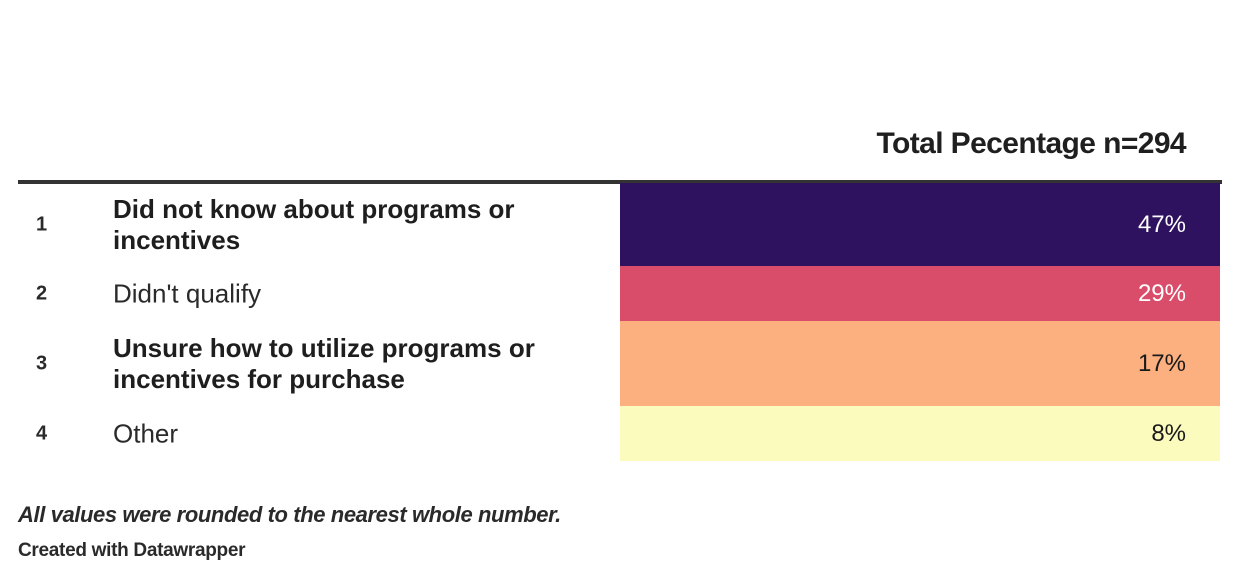 This screenshot has width=1240, height=584. What do you see at coordinates (1168, 433) in the screenshot?
I see `value-label: 8%` at bounding box center [1168, 433].